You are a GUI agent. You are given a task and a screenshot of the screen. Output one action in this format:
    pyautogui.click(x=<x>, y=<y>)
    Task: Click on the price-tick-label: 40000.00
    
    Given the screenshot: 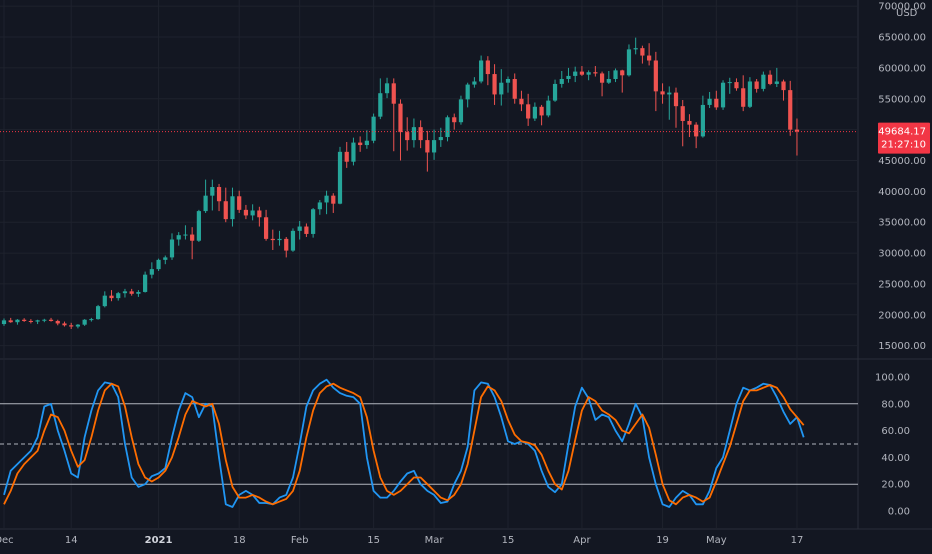 What is the action you would take?
    pyautogui.click(x=902, y=192)
    